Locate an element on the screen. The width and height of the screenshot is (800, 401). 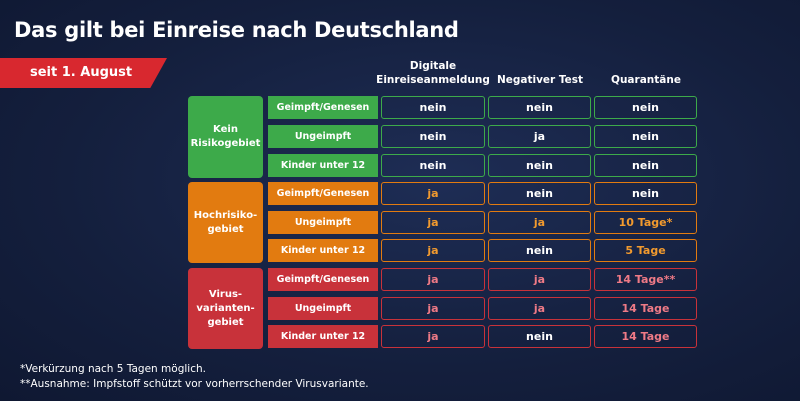
table-cell: 5 Tage is located at coordinates (645, 250).